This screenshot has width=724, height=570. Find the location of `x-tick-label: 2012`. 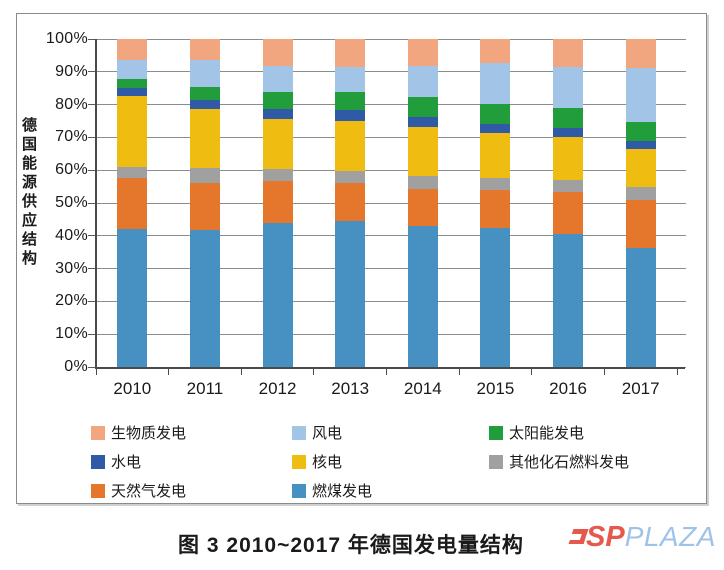

x-tick-label: 2012 is located at coordinates (277, 388).